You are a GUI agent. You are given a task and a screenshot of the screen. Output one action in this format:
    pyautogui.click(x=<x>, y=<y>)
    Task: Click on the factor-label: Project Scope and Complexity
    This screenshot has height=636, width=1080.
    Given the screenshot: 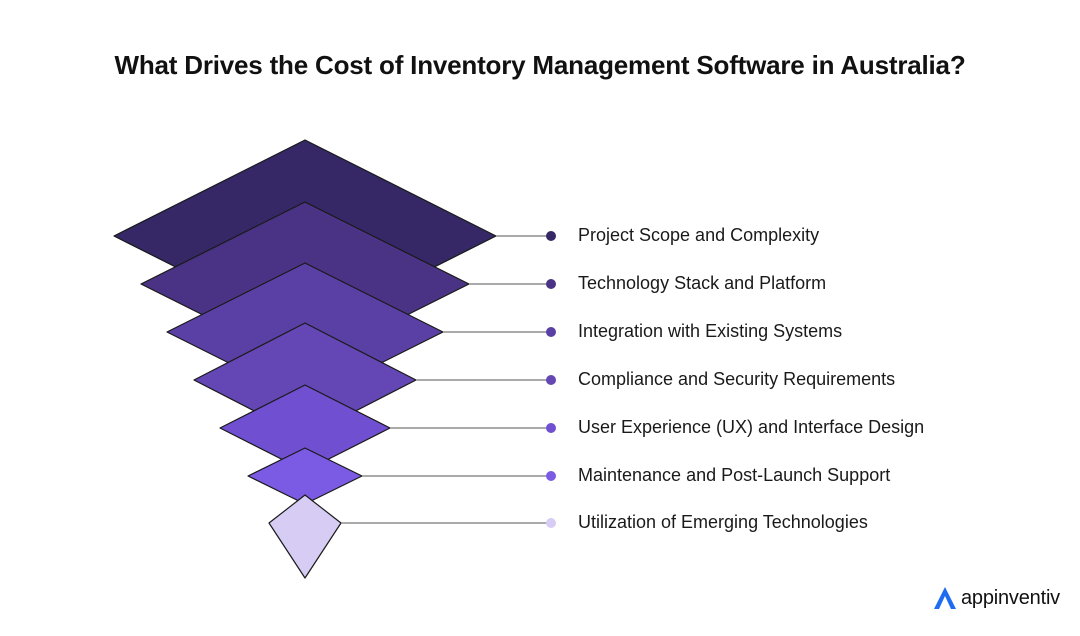 What is the action you would take?
    pyautogui.click(x=699, y=235)
    